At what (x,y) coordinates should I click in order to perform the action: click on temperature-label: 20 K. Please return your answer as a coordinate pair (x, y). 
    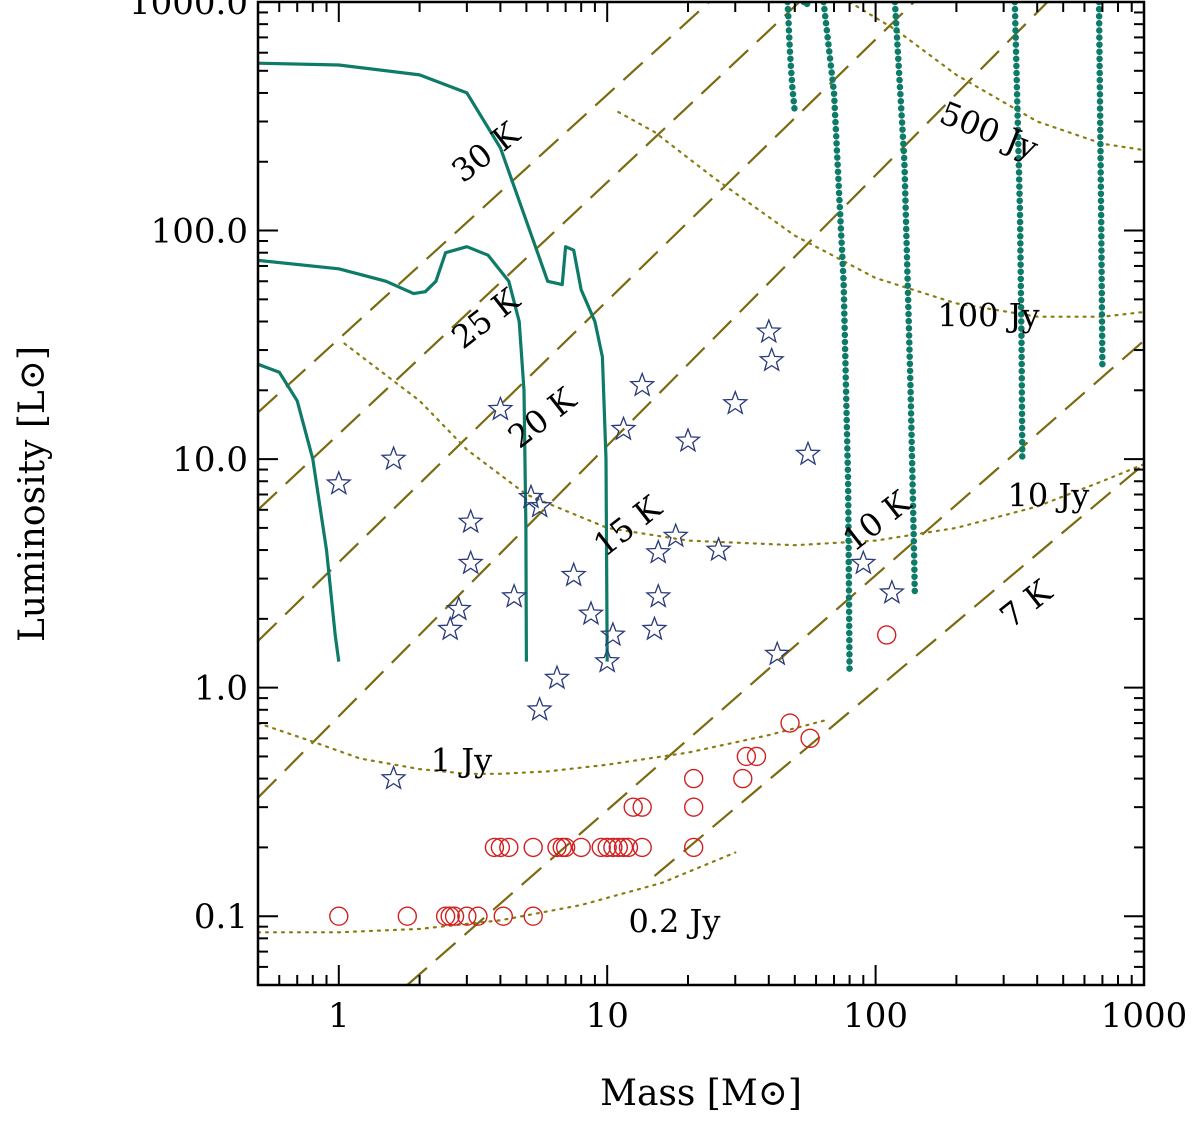
    Looking at the image, I should click on (542, 417).